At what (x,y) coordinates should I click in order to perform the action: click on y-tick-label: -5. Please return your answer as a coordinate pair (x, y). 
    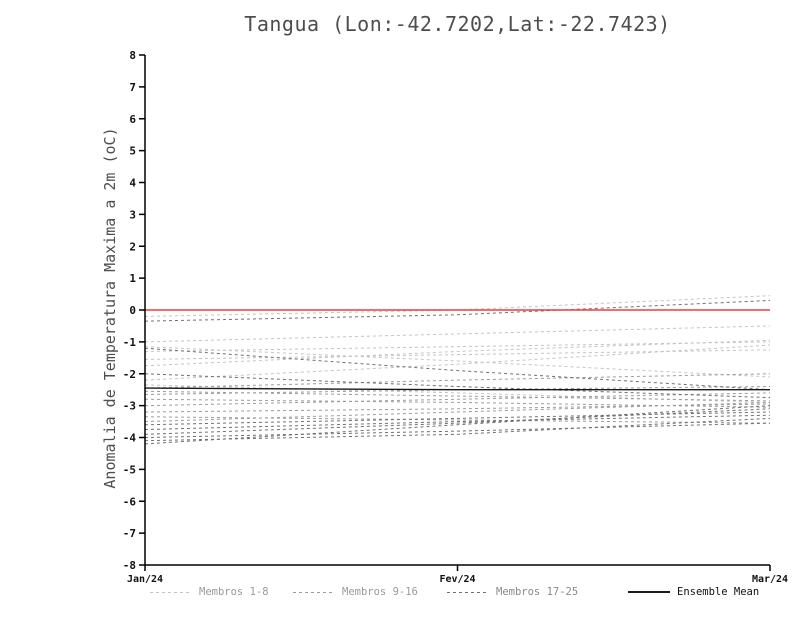
    Looking at the image, I should click on (129, 469).